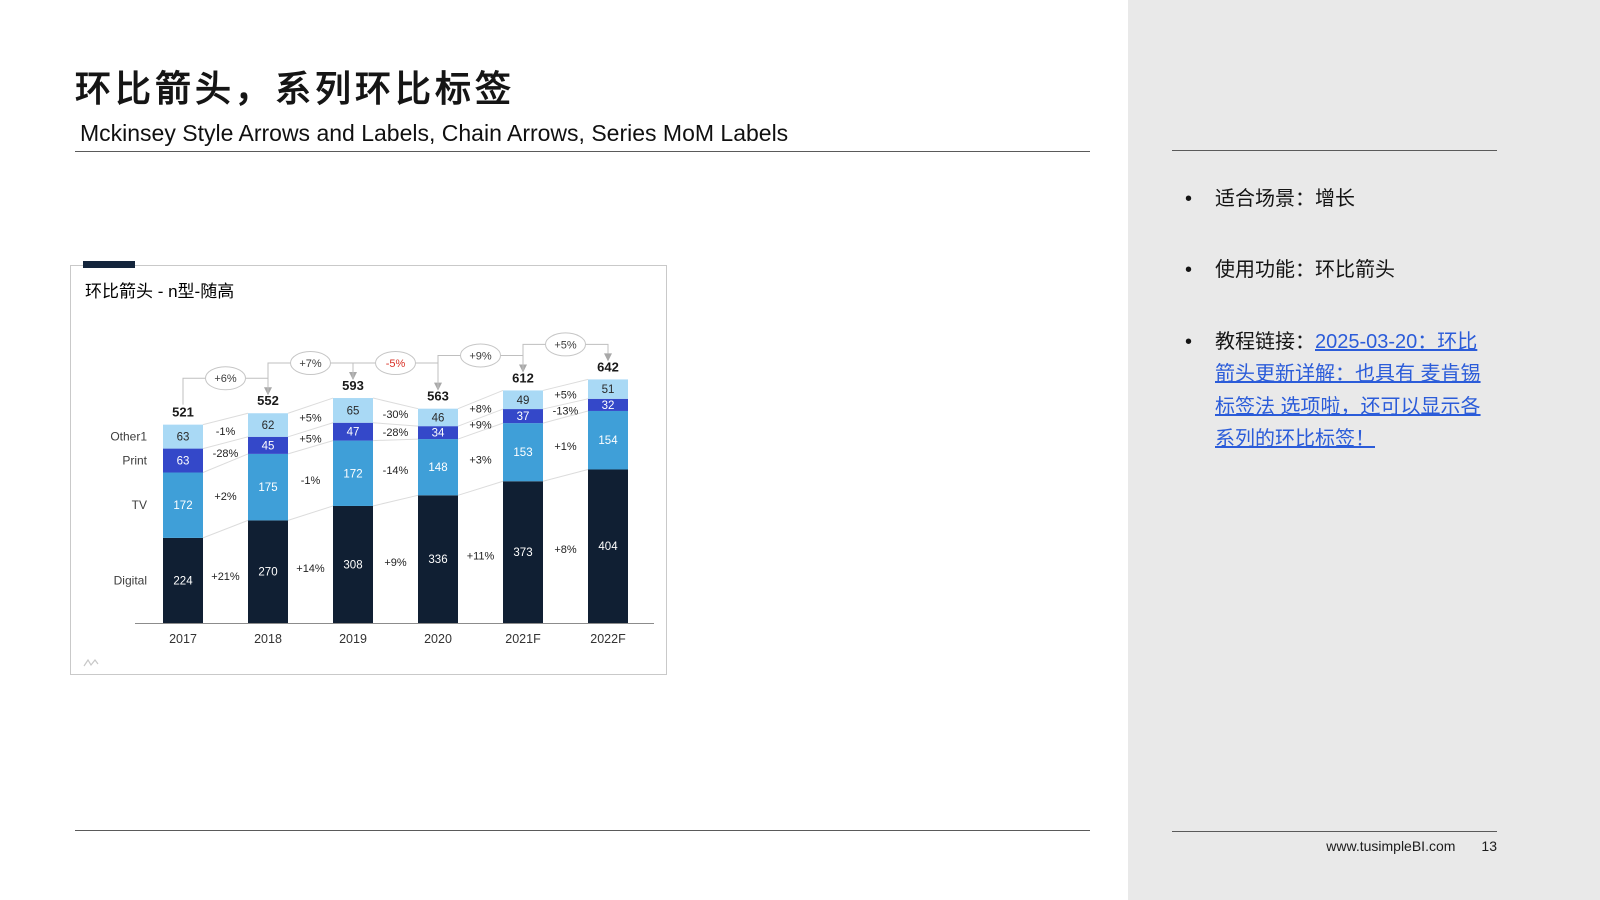 The height and width of the screenshot is (900, 1600). I want to click on segment-value-label: 51, so click(608, 390).